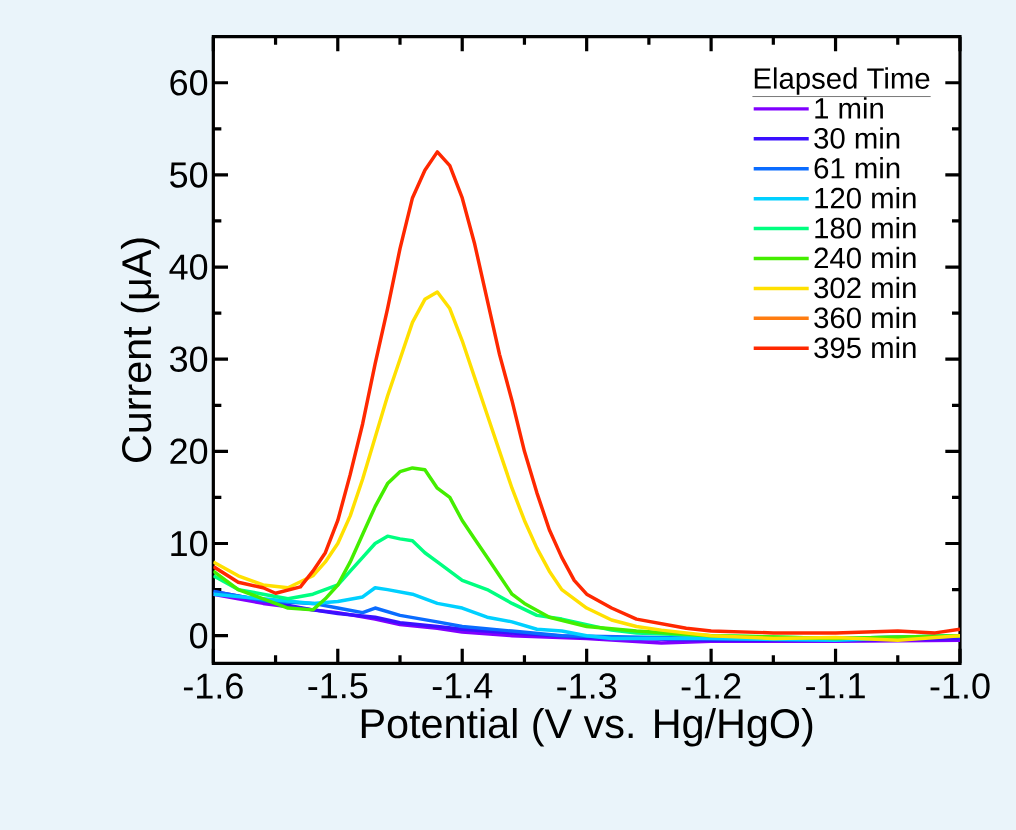 Image resolution: width=1016 pixels, height=830 pixels. I want to click on y-tick-label: 20, so click(189, 451).